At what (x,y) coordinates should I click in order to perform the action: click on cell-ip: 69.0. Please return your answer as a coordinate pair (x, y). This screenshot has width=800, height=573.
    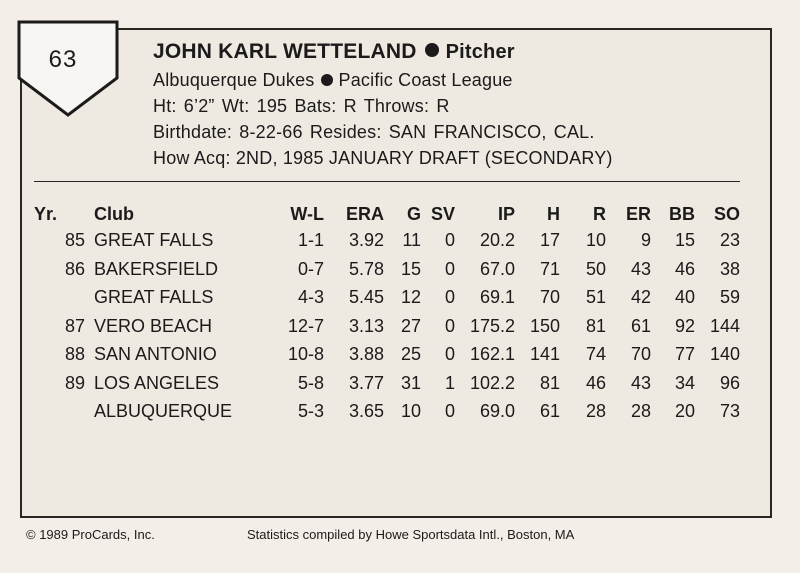
    Looking at the image, I should click on (497, 411).